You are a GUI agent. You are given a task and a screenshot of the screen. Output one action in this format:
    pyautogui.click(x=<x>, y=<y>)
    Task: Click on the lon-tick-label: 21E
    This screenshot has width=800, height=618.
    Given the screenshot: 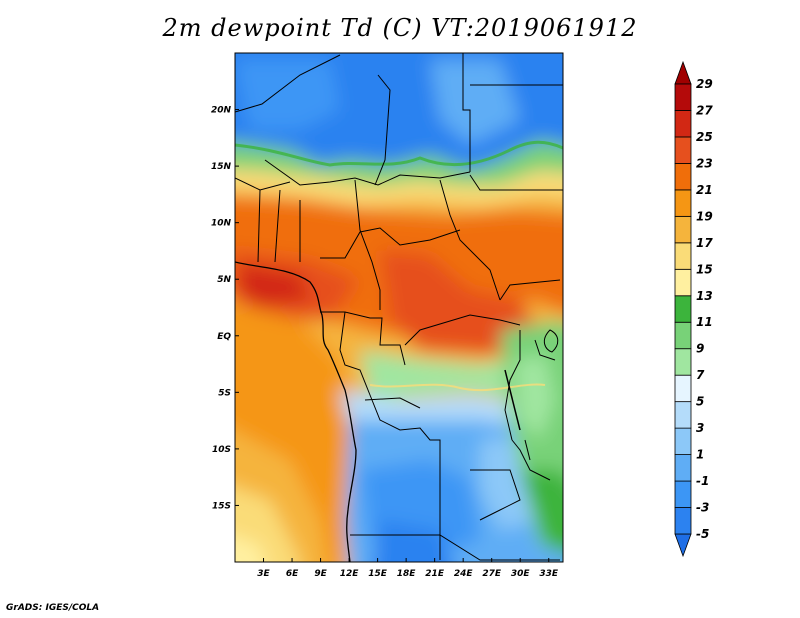 What is the action you would take?
    pyautogui.click(x=435, y=574)
    